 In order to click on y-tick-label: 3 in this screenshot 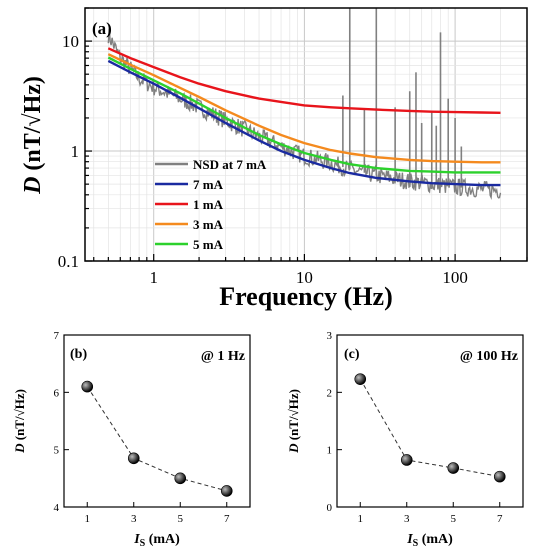, I will do `click(330, 336)`.